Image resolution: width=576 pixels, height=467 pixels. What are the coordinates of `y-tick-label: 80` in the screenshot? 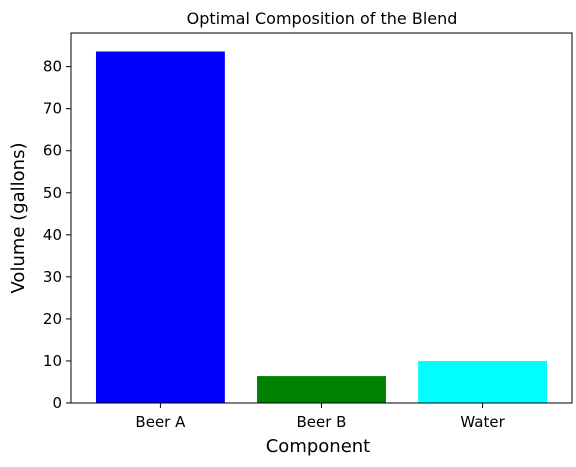 It's located at (52, 67).